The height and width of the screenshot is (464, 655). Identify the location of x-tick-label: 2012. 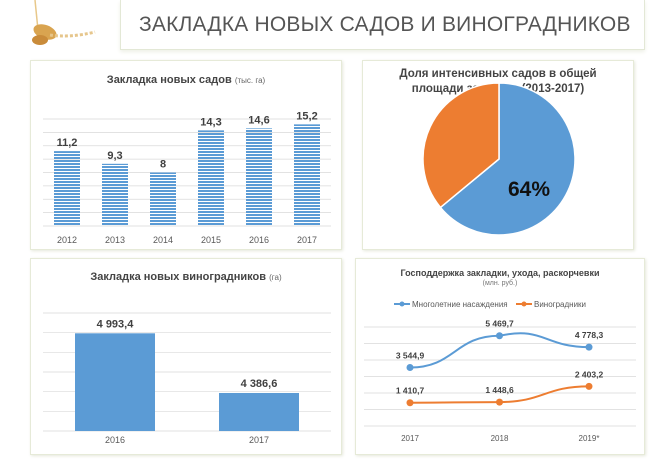
(67, 240).